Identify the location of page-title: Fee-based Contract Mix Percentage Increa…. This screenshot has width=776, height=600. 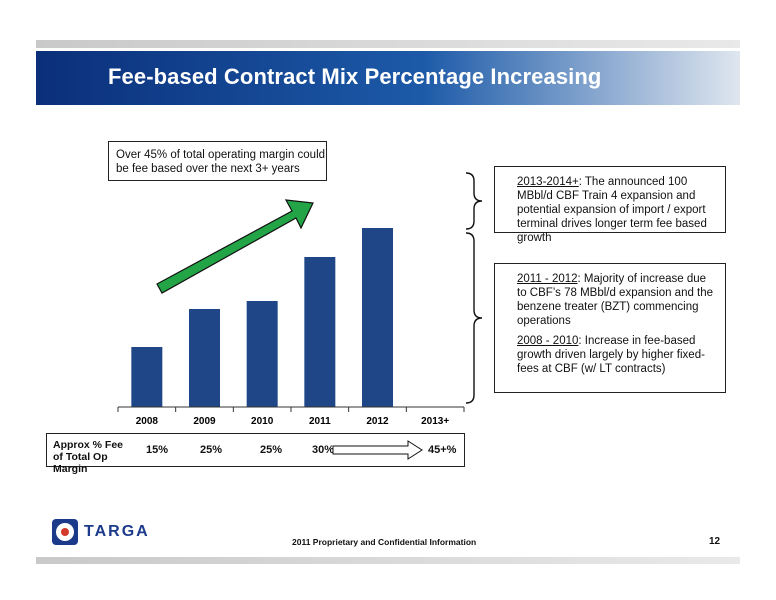
(355, 76).